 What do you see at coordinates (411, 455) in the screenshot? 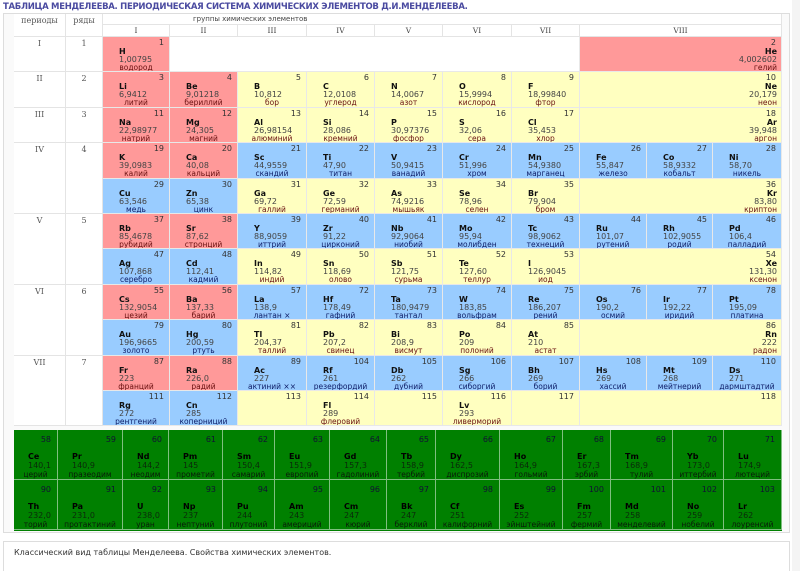
I see `element-cell: 65 Tb 158,9 тербий` at bounding box center [411, 455].